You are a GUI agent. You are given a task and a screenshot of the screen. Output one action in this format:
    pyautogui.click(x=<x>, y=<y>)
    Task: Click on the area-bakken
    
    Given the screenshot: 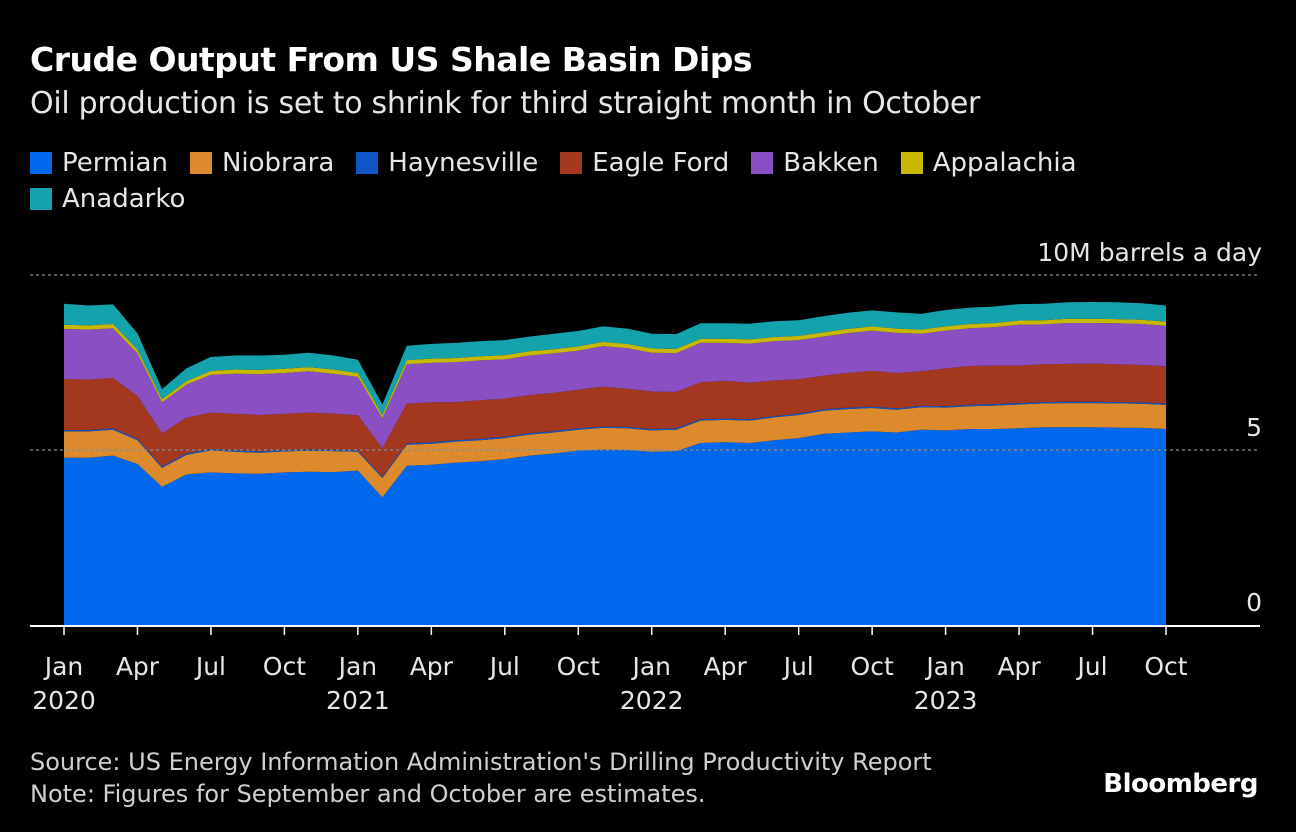 What is the action you would take?
    pyautogui.click(x=615, y=386)
    